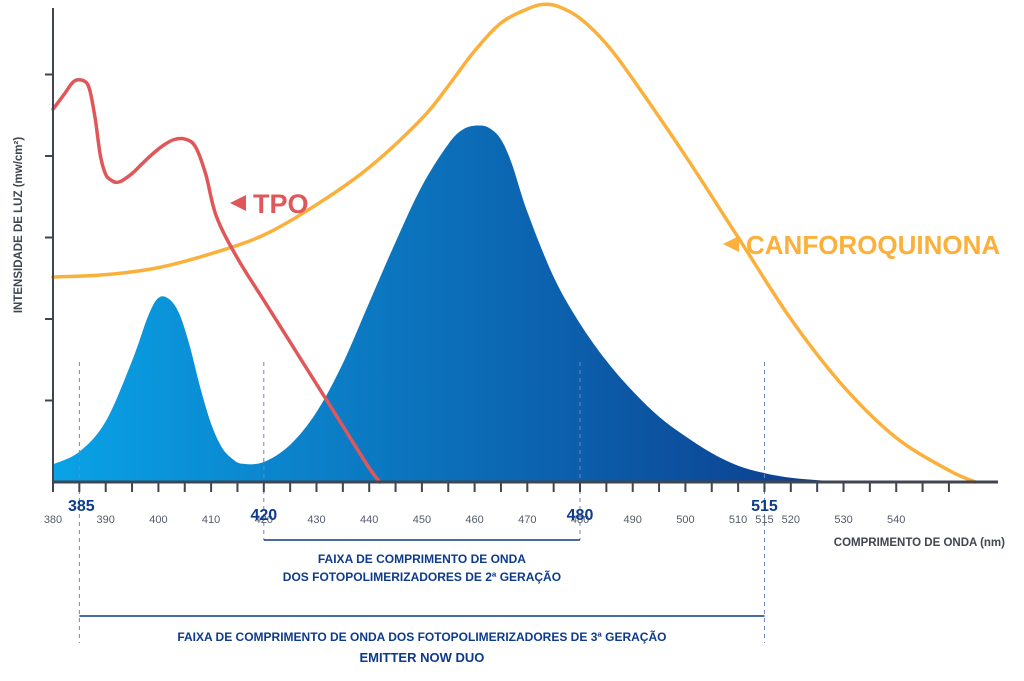 Image resolution: width=1024 pixels, height=681 pixels. What do you see at coordinates (474, 520) in the screenshot?
I see `x-tick-label: 460` at bounding box center [474, 520].